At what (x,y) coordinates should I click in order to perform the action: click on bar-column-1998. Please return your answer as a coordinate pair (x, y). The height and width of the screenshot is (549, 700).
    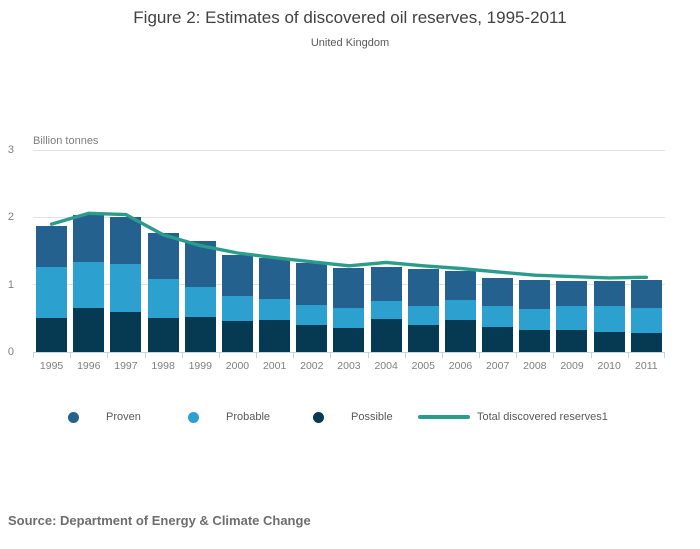
    Looking at the image, I should click on (163, 251).